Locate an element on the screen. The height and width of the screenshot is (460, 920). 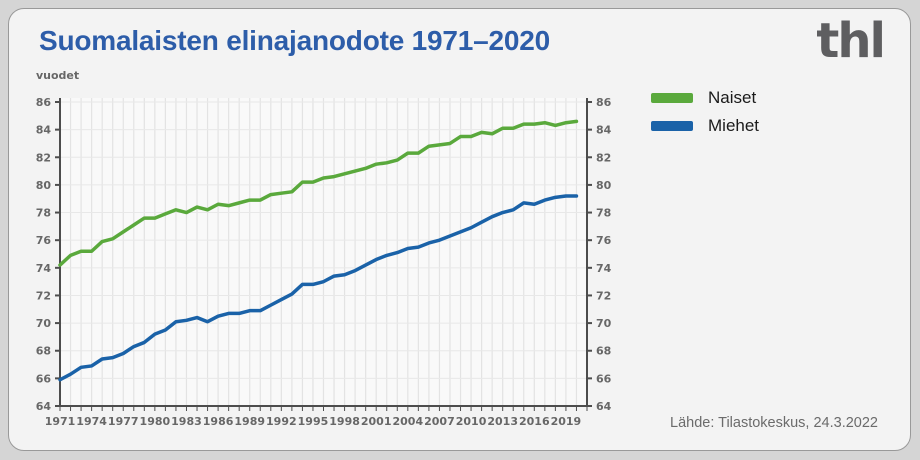
legend-label-naiset: Naiset is located at coordinates (732, 97).